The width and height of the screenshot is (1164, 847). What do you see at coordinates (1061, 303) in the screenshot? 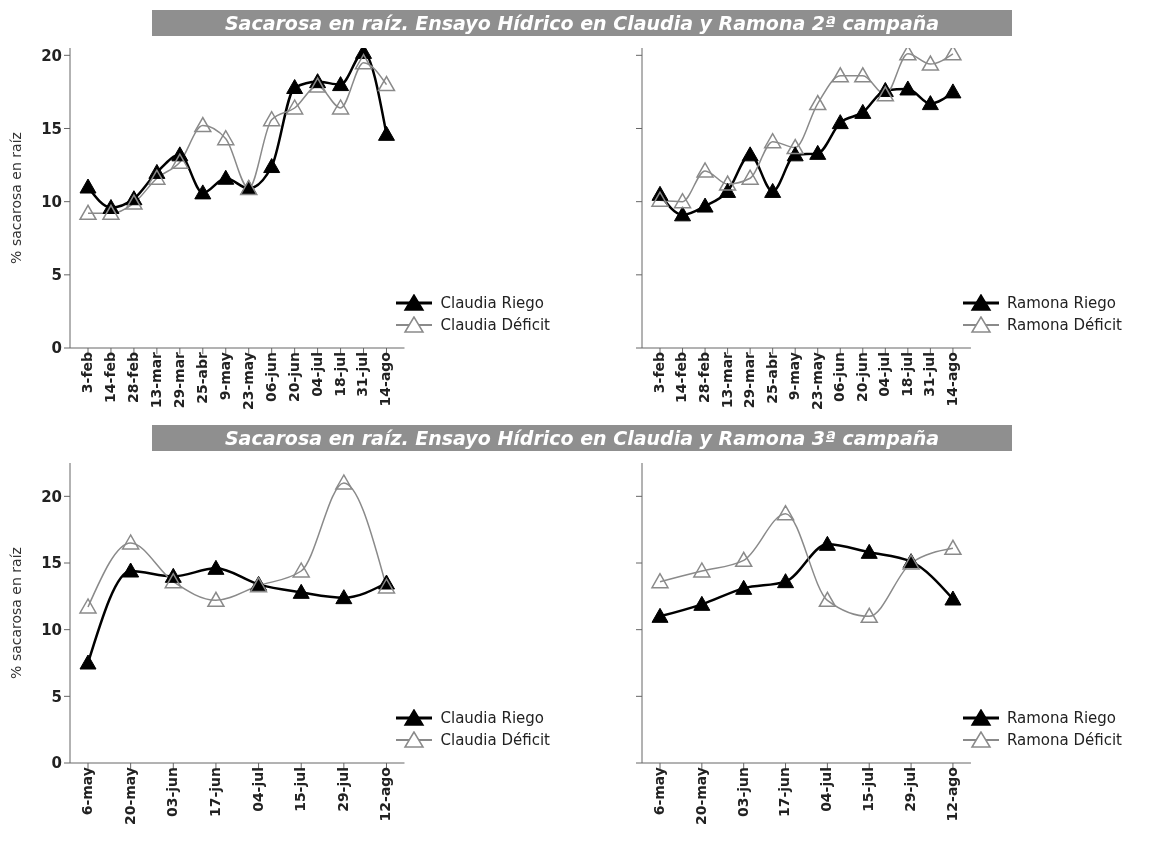
I see `legend-label: Ramona Riego` at bounding box center [1061, 303].